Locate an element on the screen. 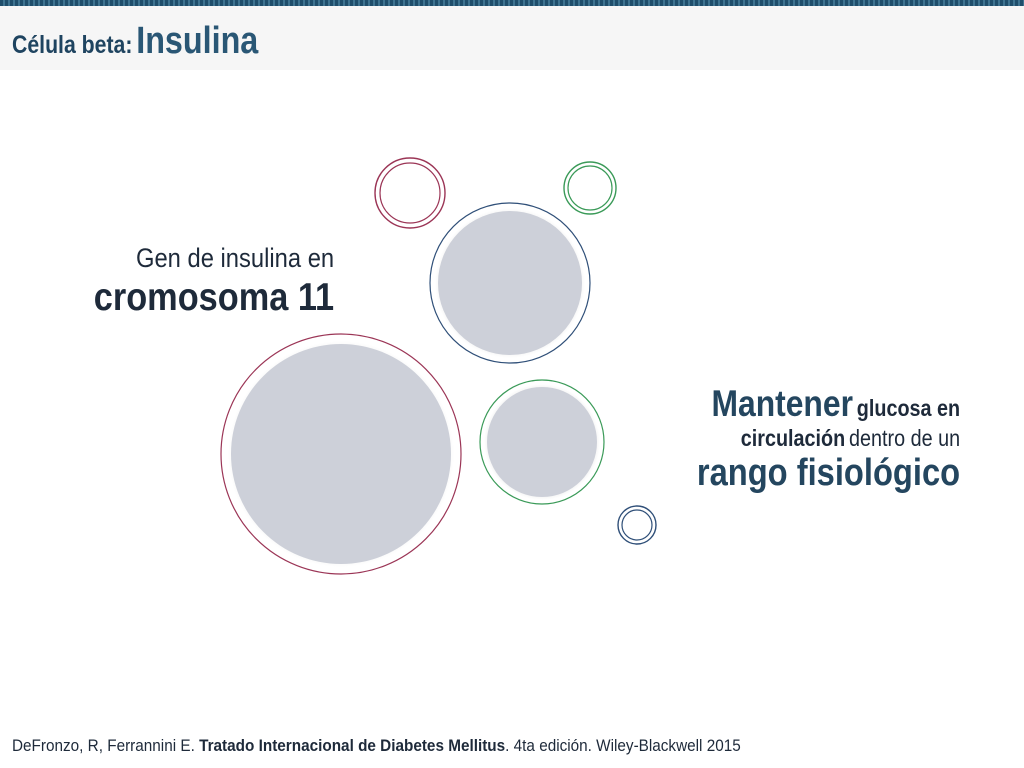 The height and width of the screenshot is (768, 1024). small-ring-blue-outer is located at coordinates (637, 525).